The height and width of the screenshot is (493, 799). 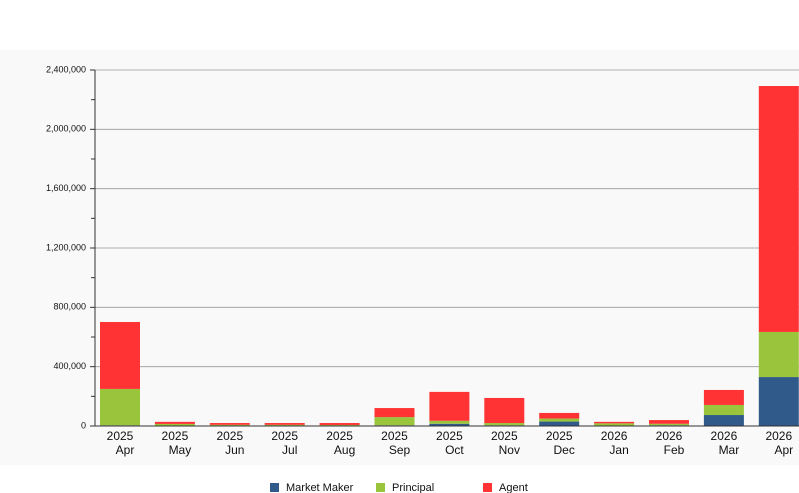 What do you see at coordinates (66, 69) in the screenshot?
I see `y-tick-label: 2,400,000` at bounding box center [66, 69].